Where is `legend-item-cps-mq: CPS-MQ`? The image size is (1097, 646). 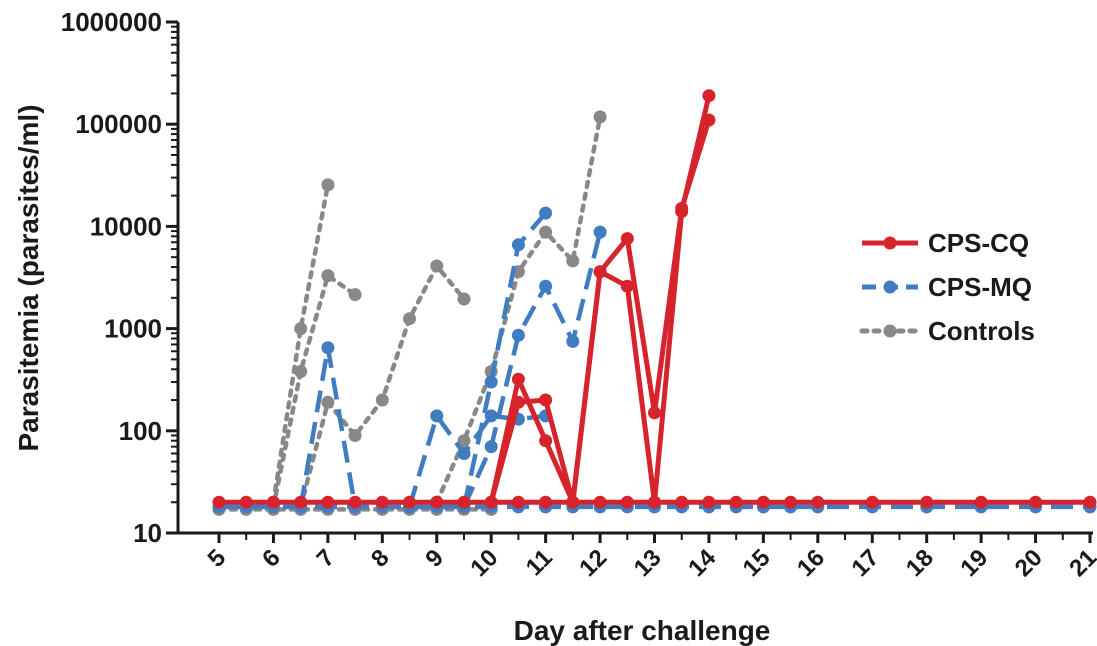 legend-item-cps-mq: CPS-MQ is located at coordinates (947, 287).